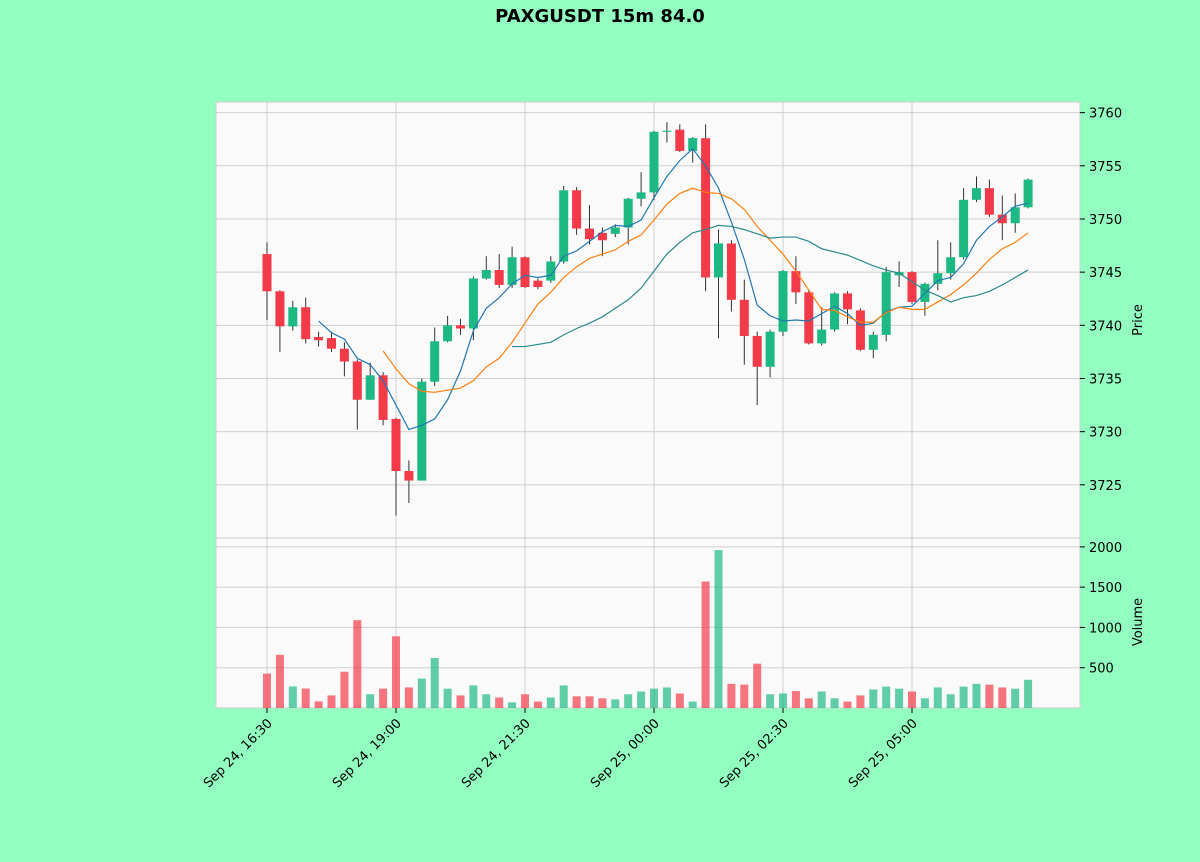 This screenshot has height=862, width=1200. I want to click on x-tick-label: Sep 24, 21:30, so click(496, 753).